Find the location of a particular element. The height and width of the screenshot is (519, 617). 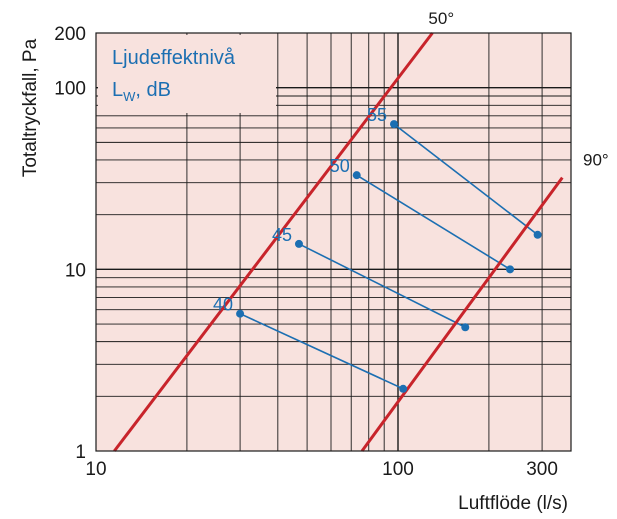

y-tick-labels: 1 10 100 200 is located at coordinates (70, 243).